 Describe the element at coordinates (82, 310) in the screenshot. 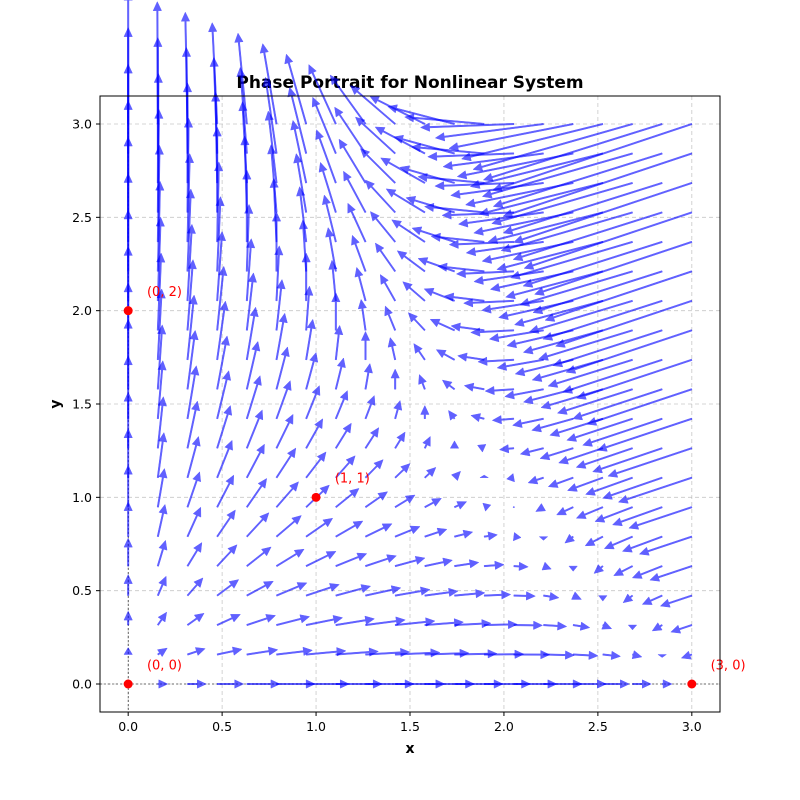

I see `y-tick-label: 2.0` at that location.